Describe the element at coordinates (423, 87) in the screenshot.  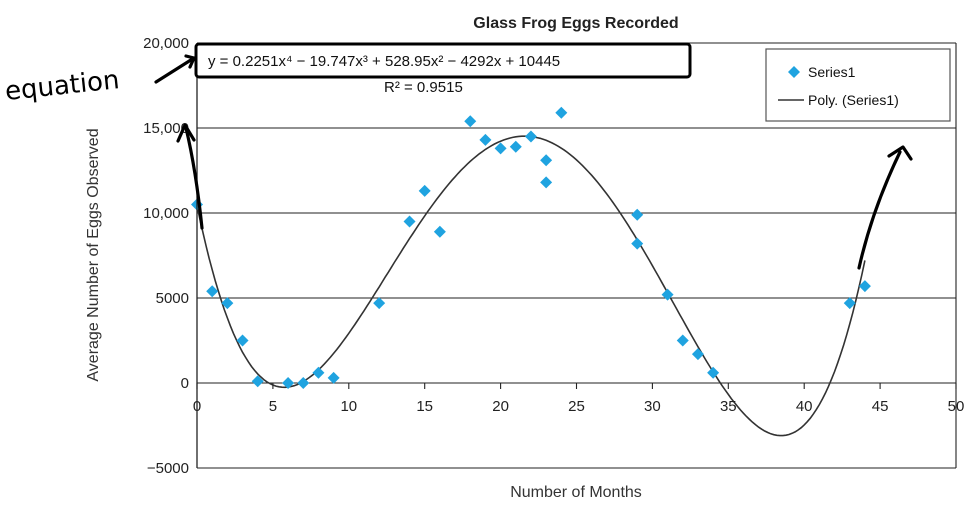
I see `r-squared: R² = 0.9515` at that location.